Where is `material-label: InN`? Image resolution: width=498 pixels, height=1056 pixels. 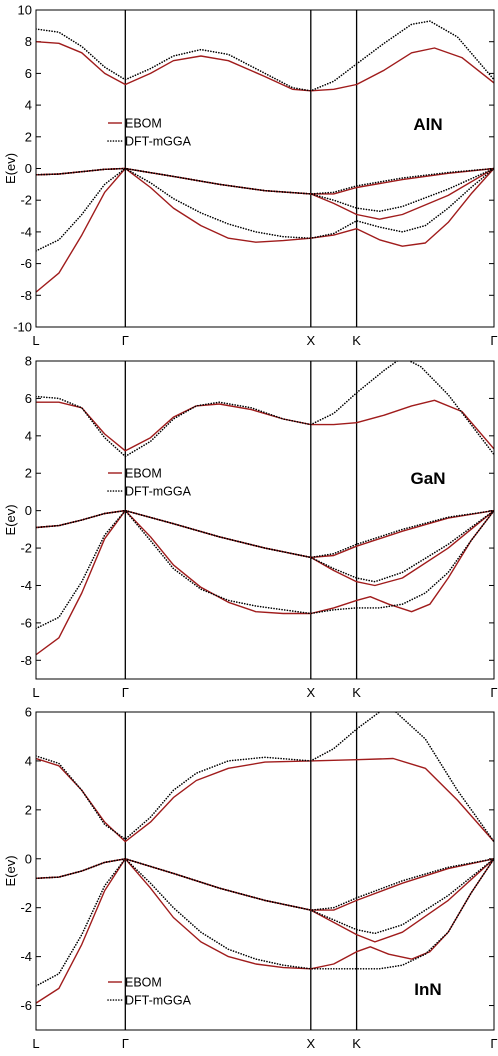
material-label: InN is located at coordinates (427, 989).